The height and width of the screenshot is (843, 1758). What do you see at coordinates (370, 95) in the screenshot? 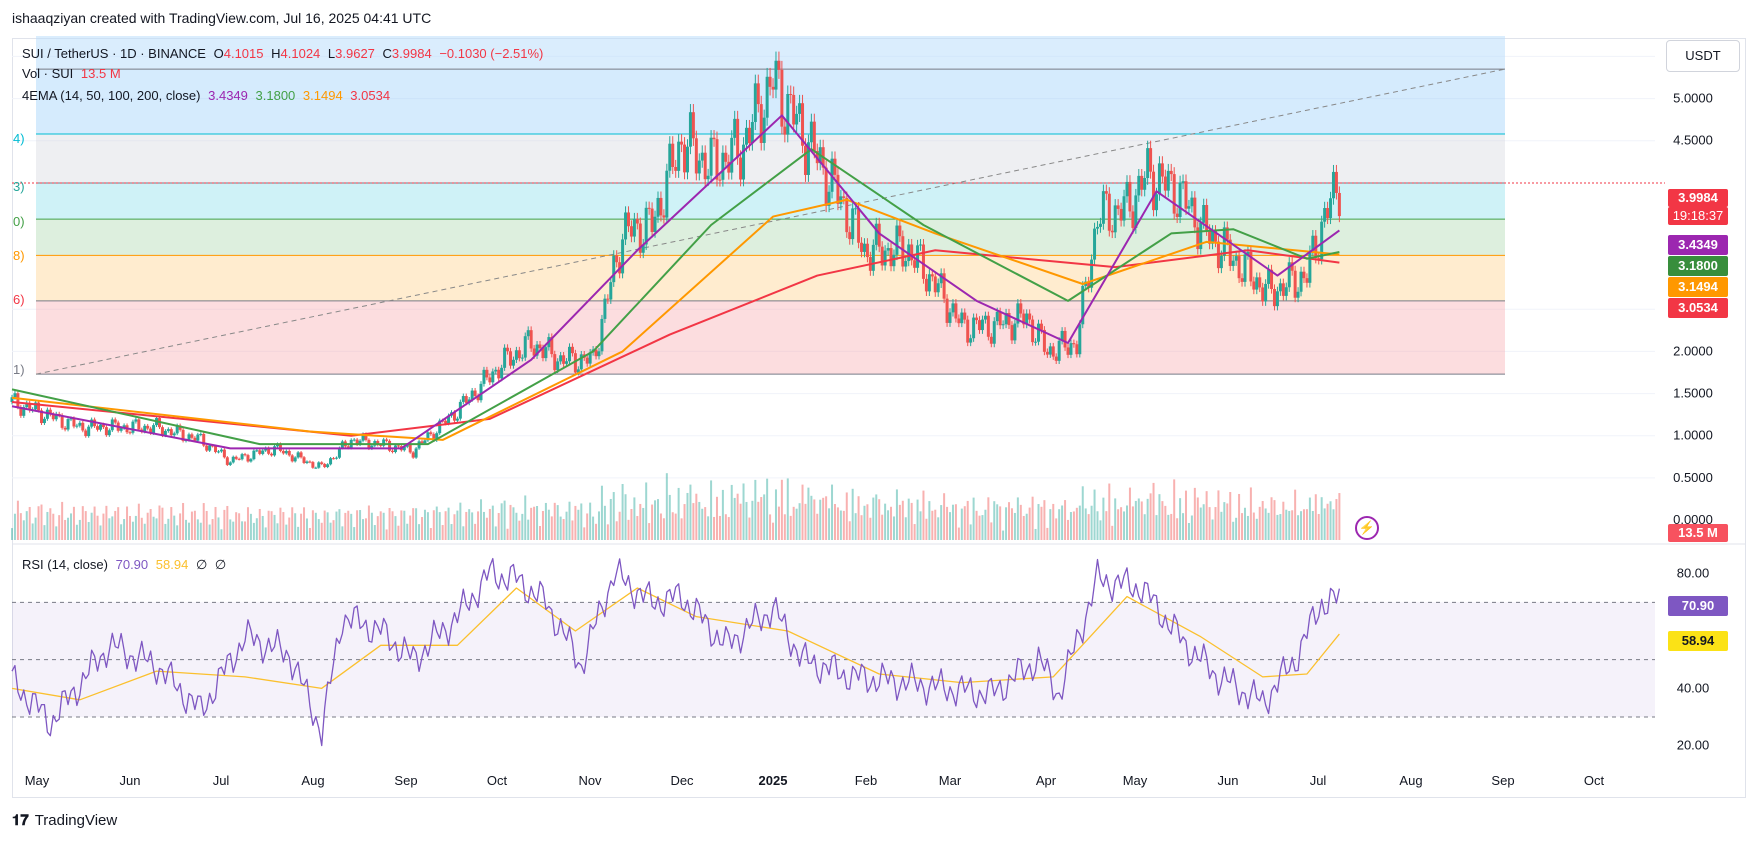
I see `ema200-value: 3.0534` at bounding box center [370, 95].